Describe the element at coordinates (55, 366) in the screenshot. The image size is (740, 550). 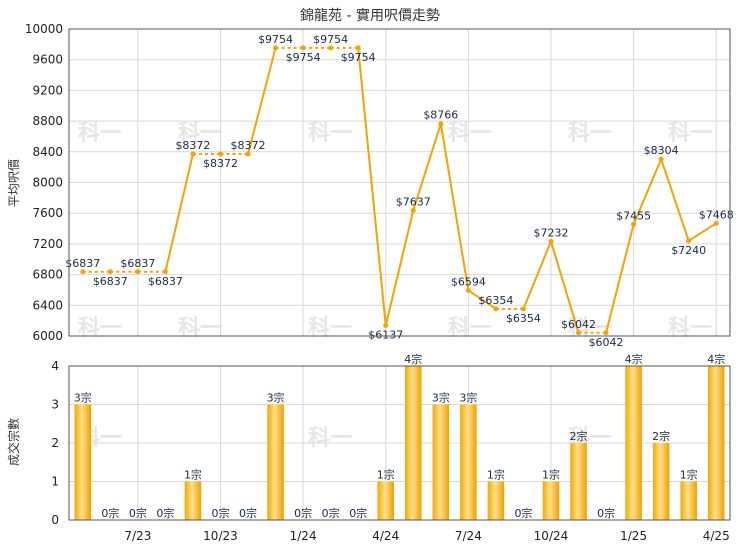
I see `volume-tick-label: 4` at that location.